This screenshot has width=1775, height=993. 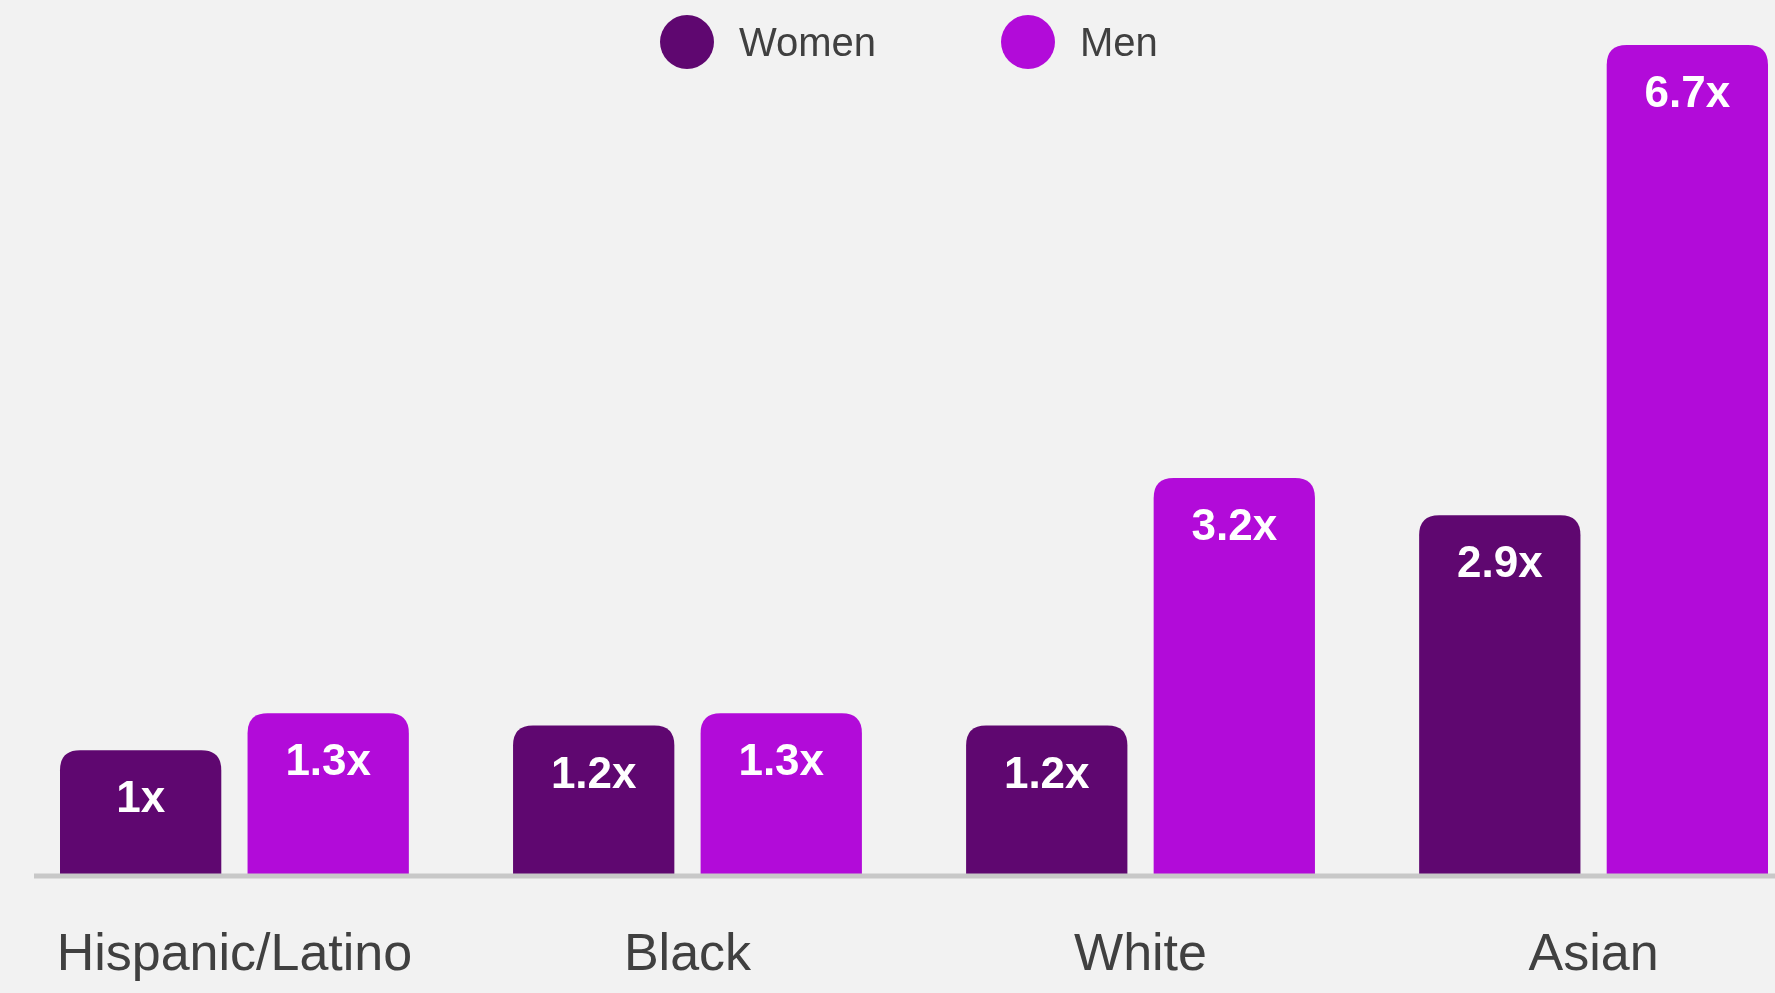 What do you see at coordinates (688, 952) in the screenshot?
I see `x-tick-label: Black` at bounding box center [688, 952].